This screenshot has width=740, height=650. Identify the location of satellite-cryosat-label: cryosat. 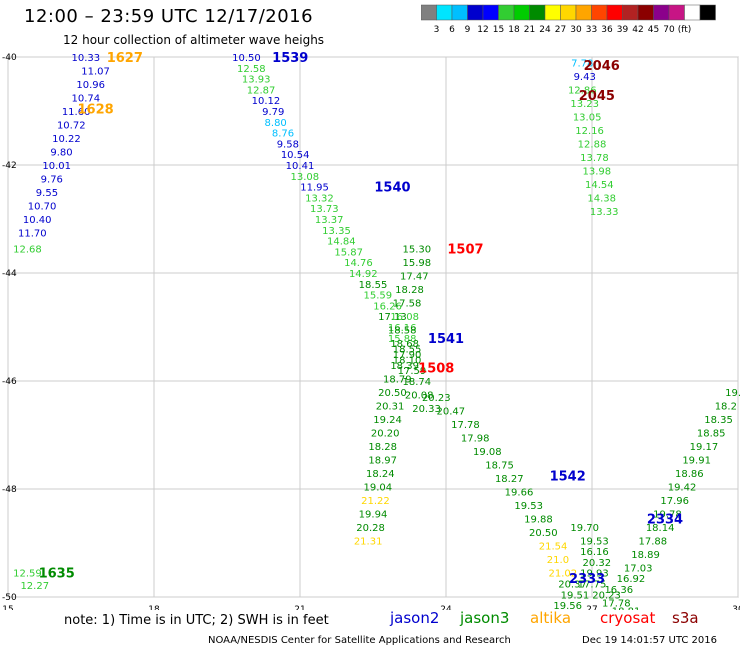
(628, 618).